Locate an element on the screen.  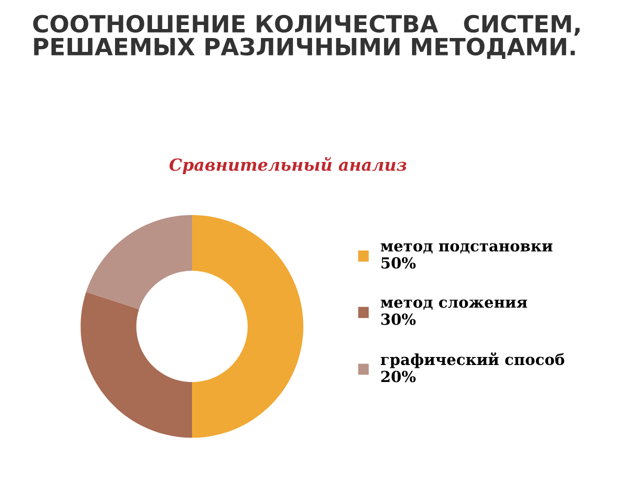
chart-title: СООТНОШЕНИЕ КОЛИЧЕСТВА СИСТЕМ, РЕШАЕМЫХ РАЗЛИЧНЫМИ МЕТОДАМИ. is located at coordinates (306, 36).